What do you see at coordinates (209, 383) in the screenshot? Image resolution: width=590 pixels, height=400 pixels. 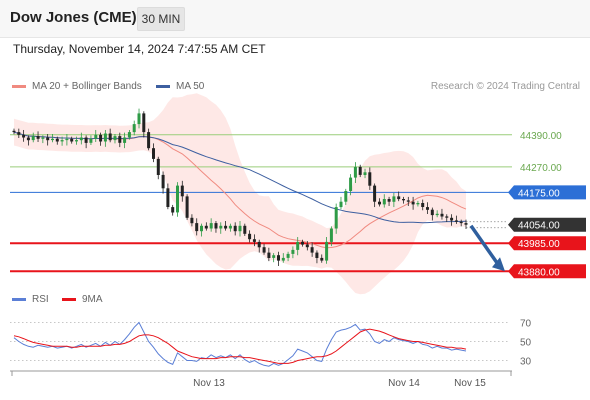 I see `x-tick-label: Nov 13` at bounding box center [209, 383].